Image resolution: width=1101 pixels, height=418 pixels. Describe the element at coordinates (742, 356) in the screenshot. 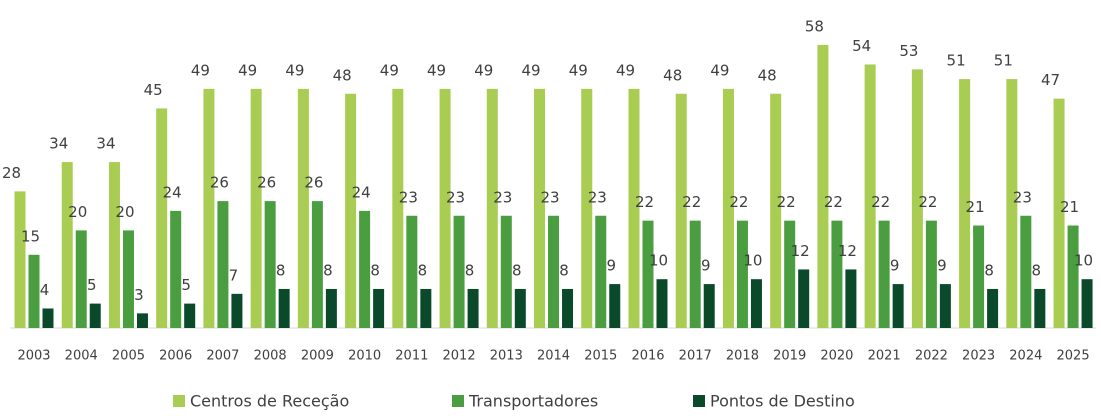

I see `x-tick-label: 2018` at that location.